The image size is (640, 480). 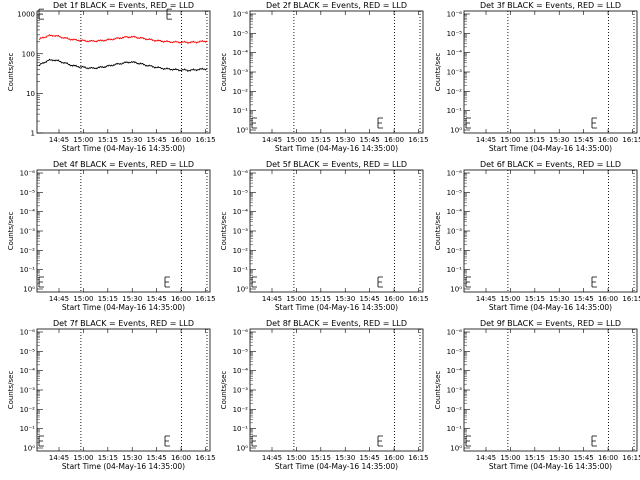 What do you see at coordinates (30, 94) in the screenshot?
I see `y-tick-label: 10` at bounding box center [30, 94].